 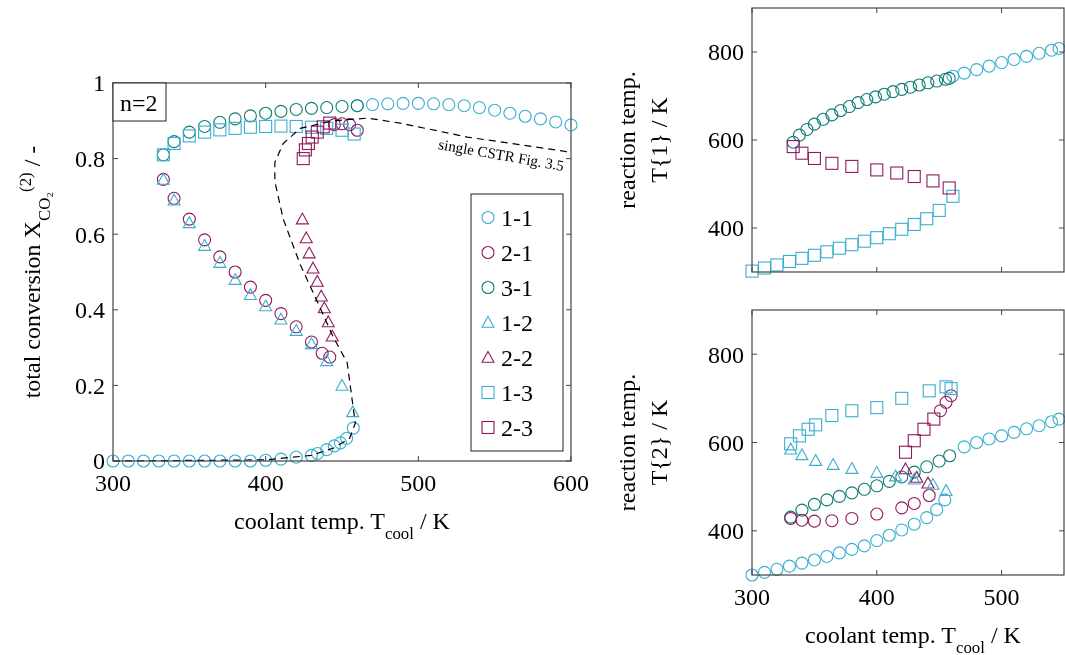 What do you see at coordinates (99, 83) in the screenshot?
I see `y-tick-label: 1` at bounding box center [99, 83].